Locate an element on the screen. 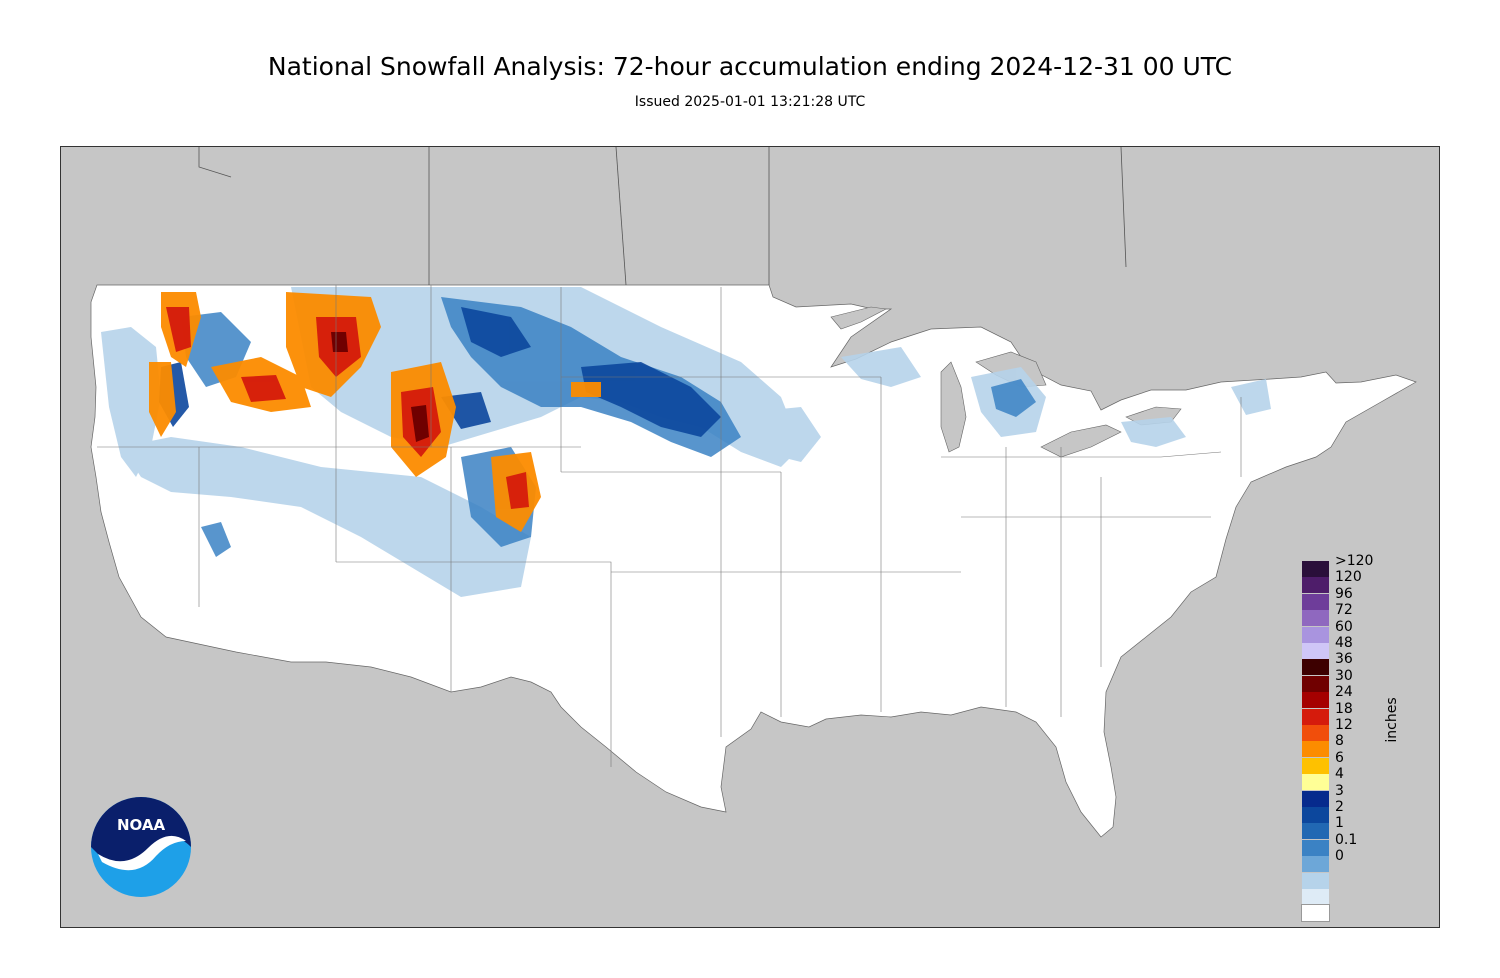  legend-label: 120 is located at coordinates (1348, 577).